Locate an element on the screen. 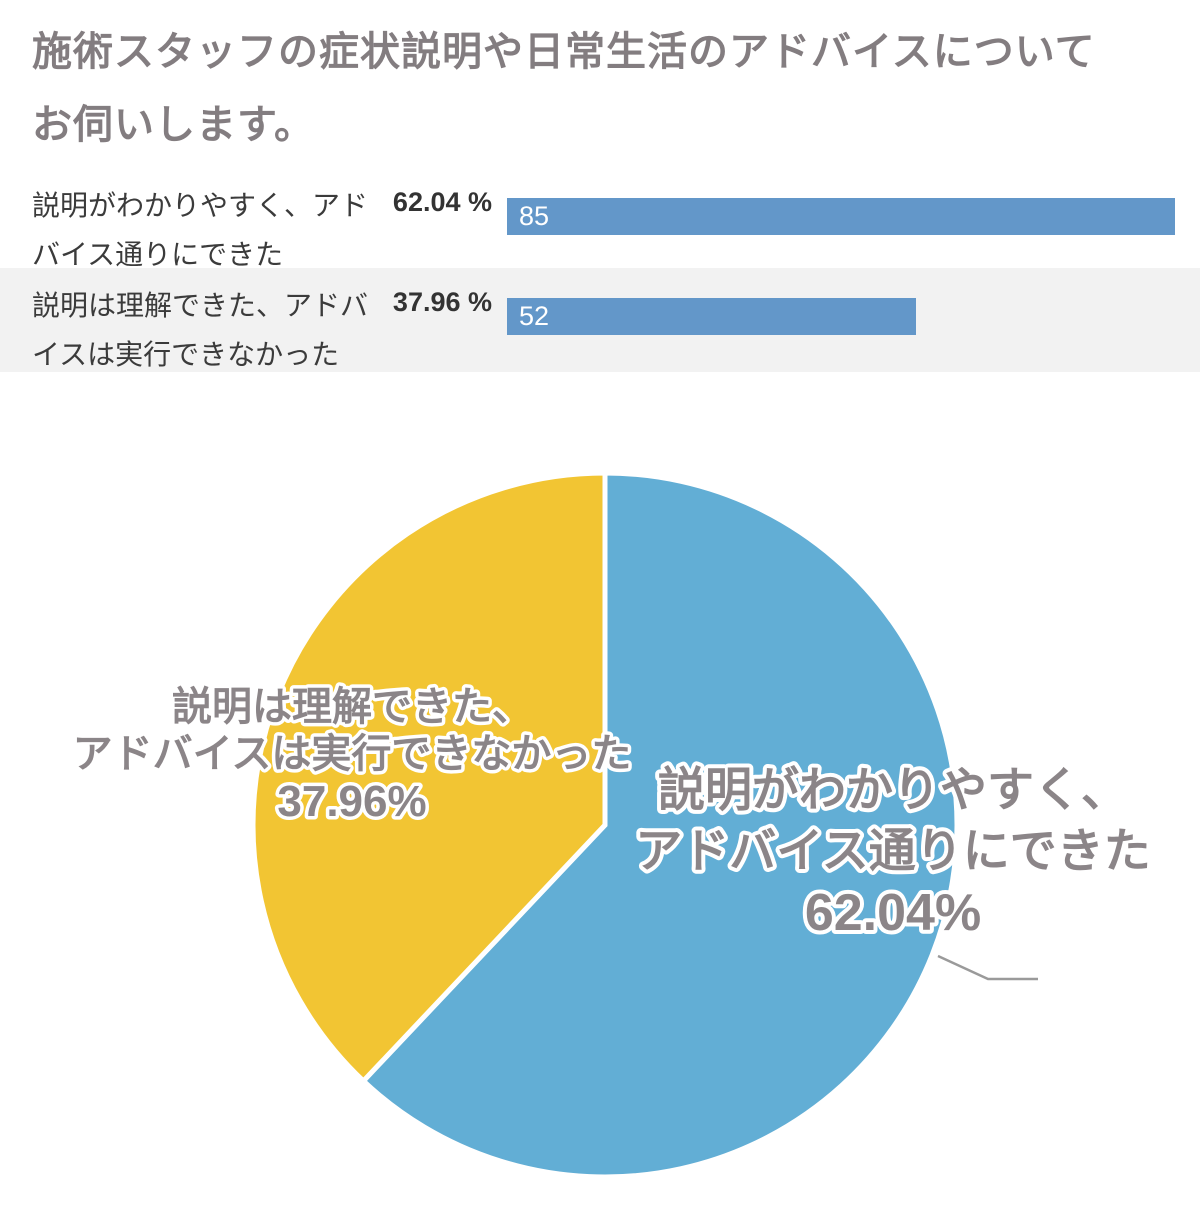 Image resolution: width=1200 pixels, height=1212 pixels. pie-label-blue-line-2: アドバイス通りにできた is located at coordinates (893, 850).